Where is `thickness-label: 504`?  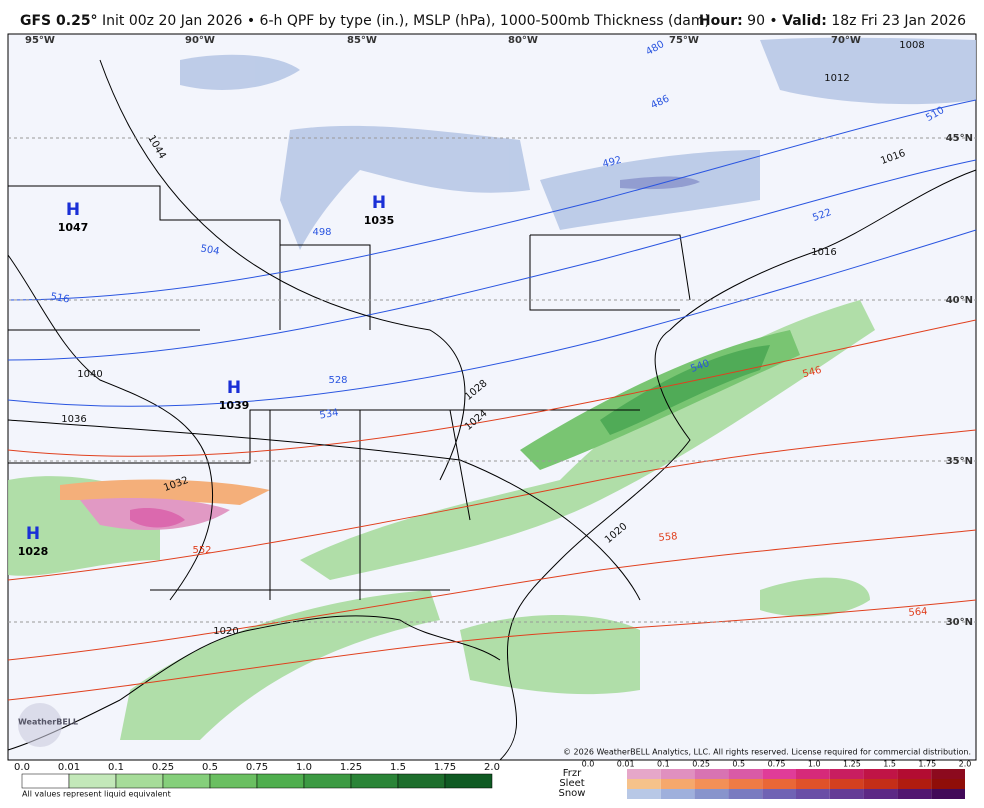
thickness-label: 504 is located at coordinates (210, 250).